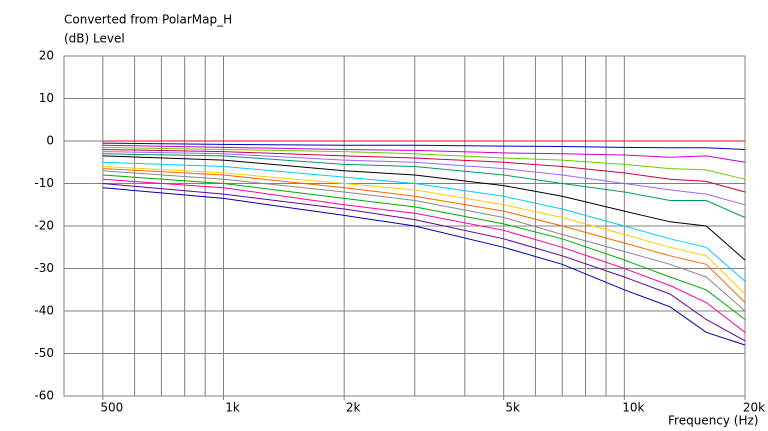 The image size is (768, 431). I want to click on y-axis-label: (dB) Level, so click(94, 39).